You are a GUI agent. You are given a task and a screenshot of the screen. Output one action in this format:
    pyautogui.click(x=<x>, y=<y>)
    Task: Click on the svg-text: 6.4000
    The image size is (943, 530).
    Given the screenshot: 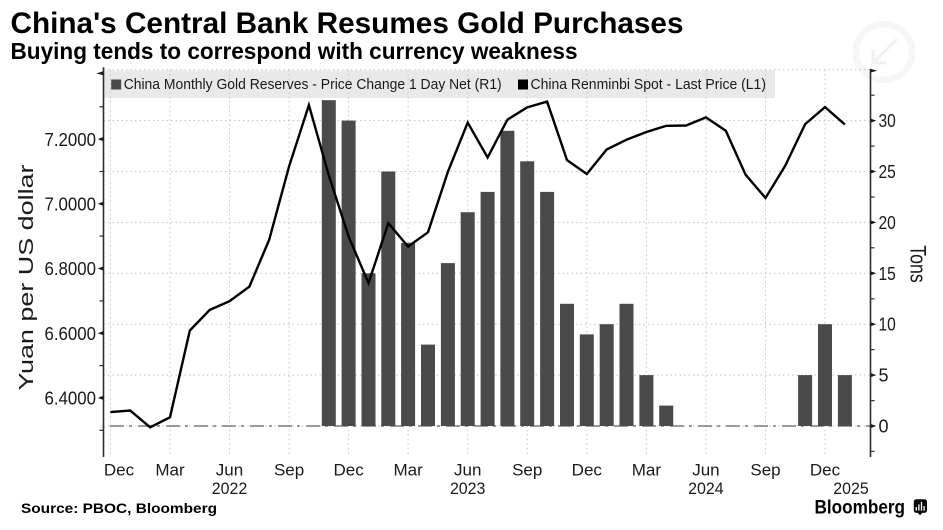 What is the action you would take?
    pyautogui.click(x=71, y=398)
    